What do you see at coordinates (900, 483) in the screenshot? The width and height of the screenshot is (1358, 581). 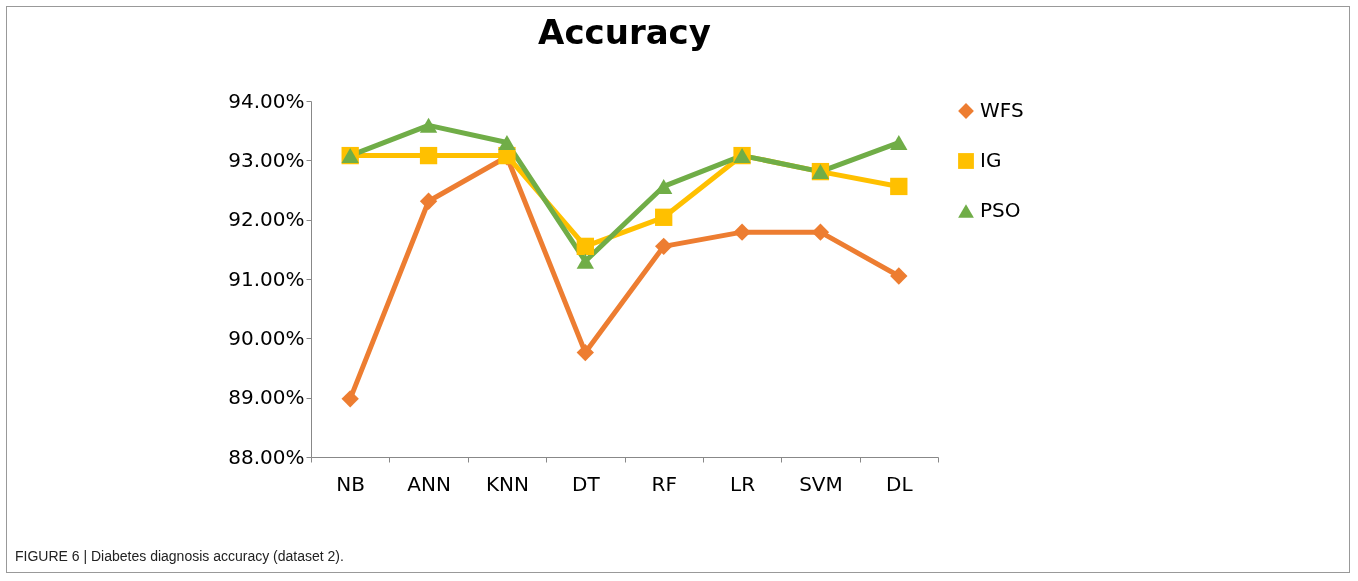 I see `x-tick-label: DL` at bounding box center [900, 483].